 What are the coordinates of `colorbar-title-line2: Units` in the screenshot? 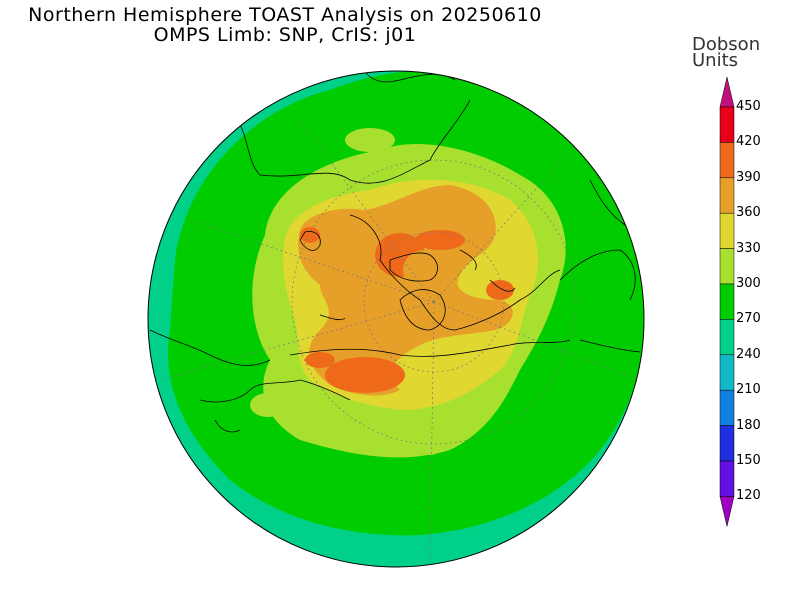 It's located at (715, 60).